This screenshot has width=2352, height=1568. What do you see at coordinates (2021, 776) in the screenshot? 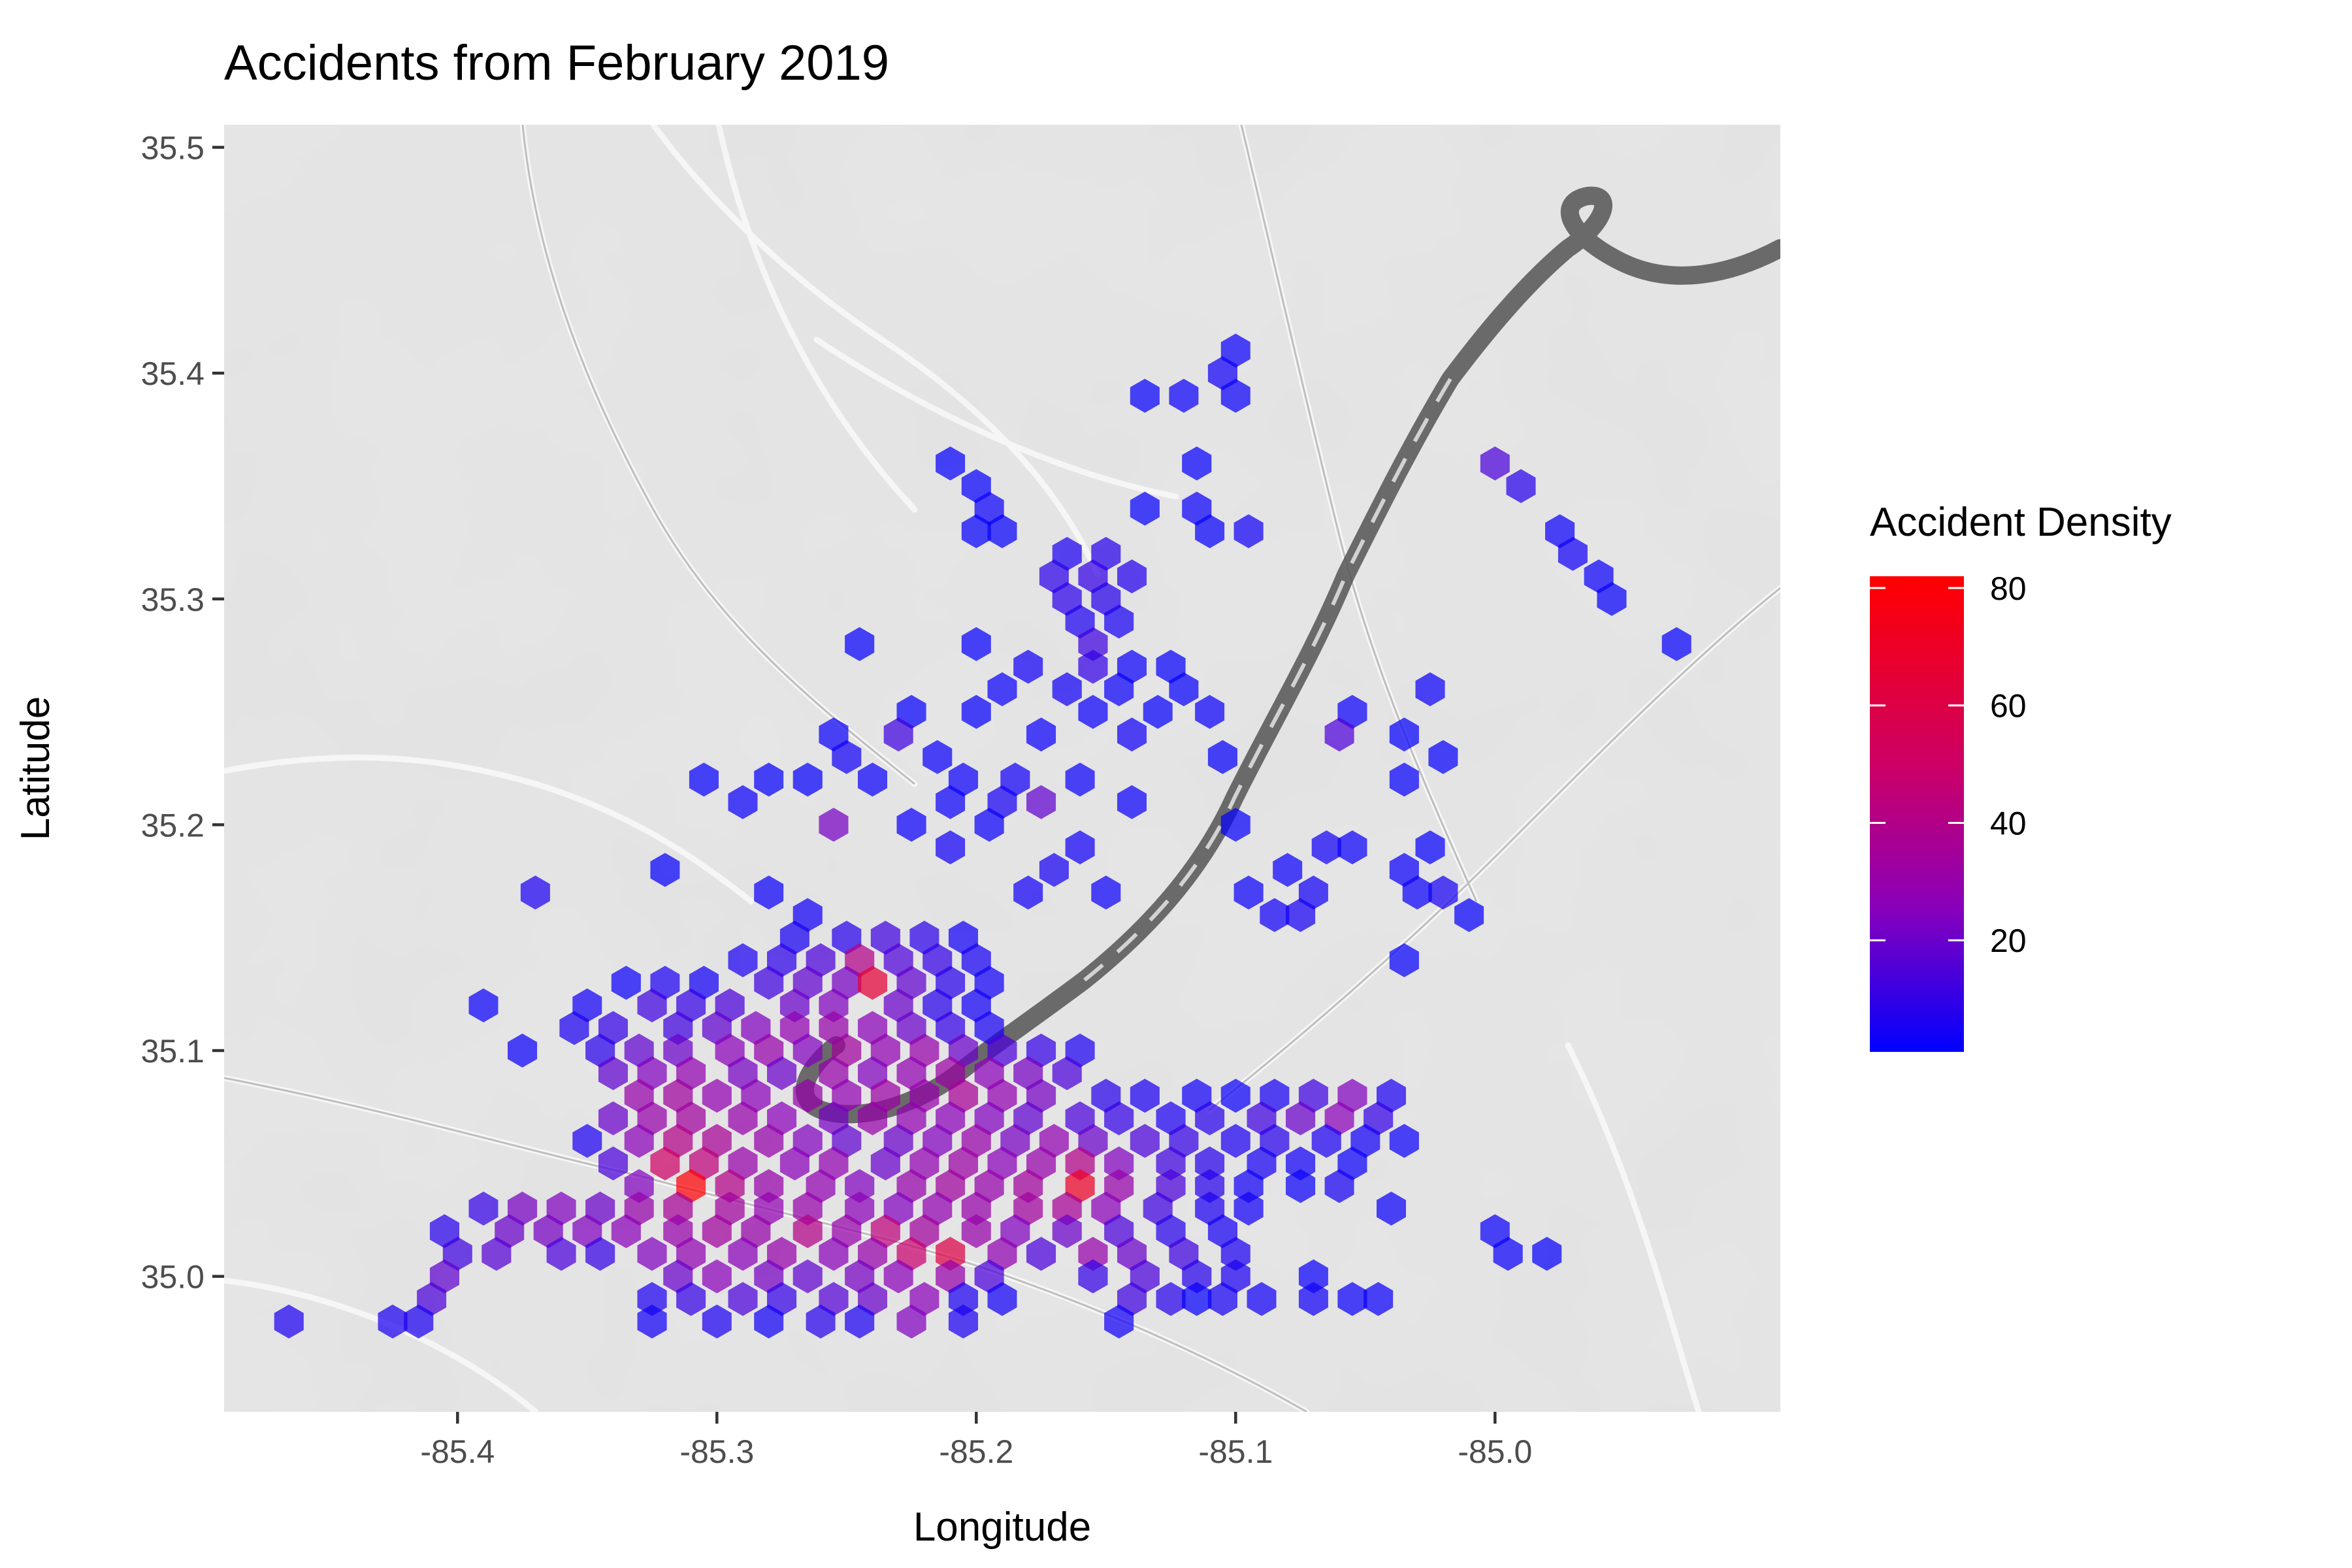
I see `legend: Accident Density 20 40 60 80` at bounding box center [2021, 776].